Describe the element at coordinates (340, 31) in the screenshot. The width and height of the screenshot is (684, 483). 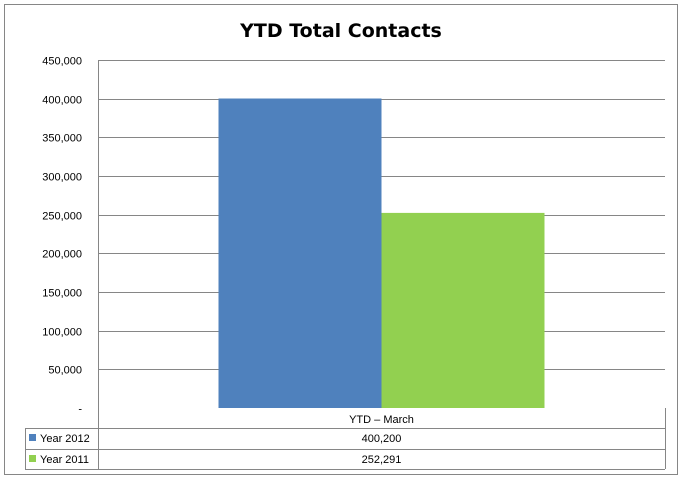
I see `chart-title: YTD Total Contacts` at that location.